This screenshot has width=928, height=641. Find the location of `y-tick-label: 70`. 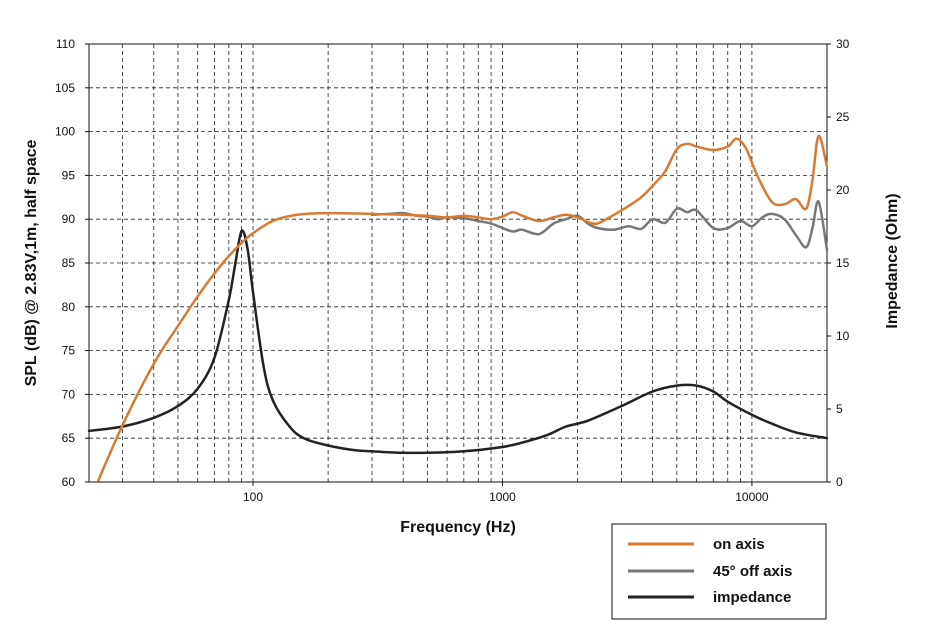

y-tick-label: 70 is located at coordinates (69, 394).